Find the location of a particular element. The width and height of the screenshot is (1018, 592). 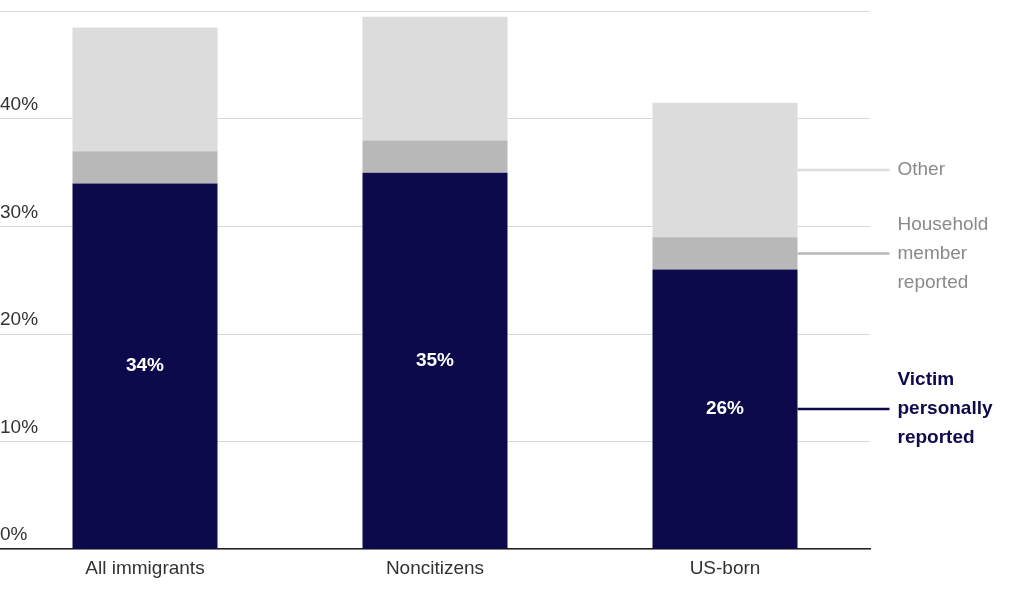

x-tick-label: US-born is located at coordinates (725, 567).